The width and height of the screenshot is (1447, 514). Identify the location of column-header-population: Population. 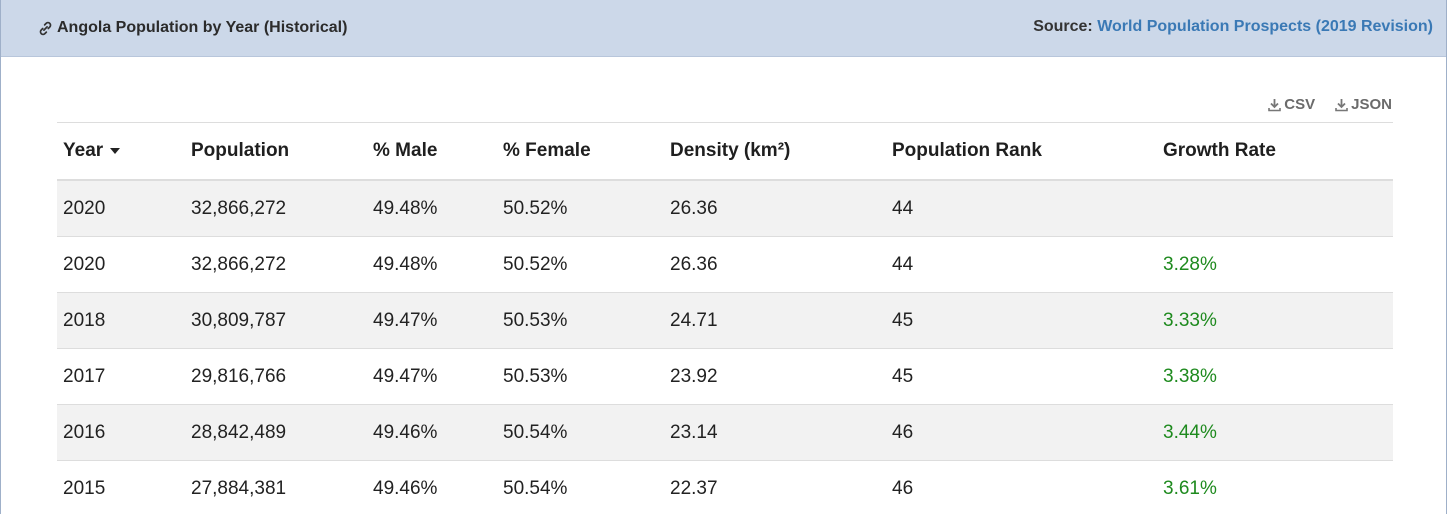
(282, 151).